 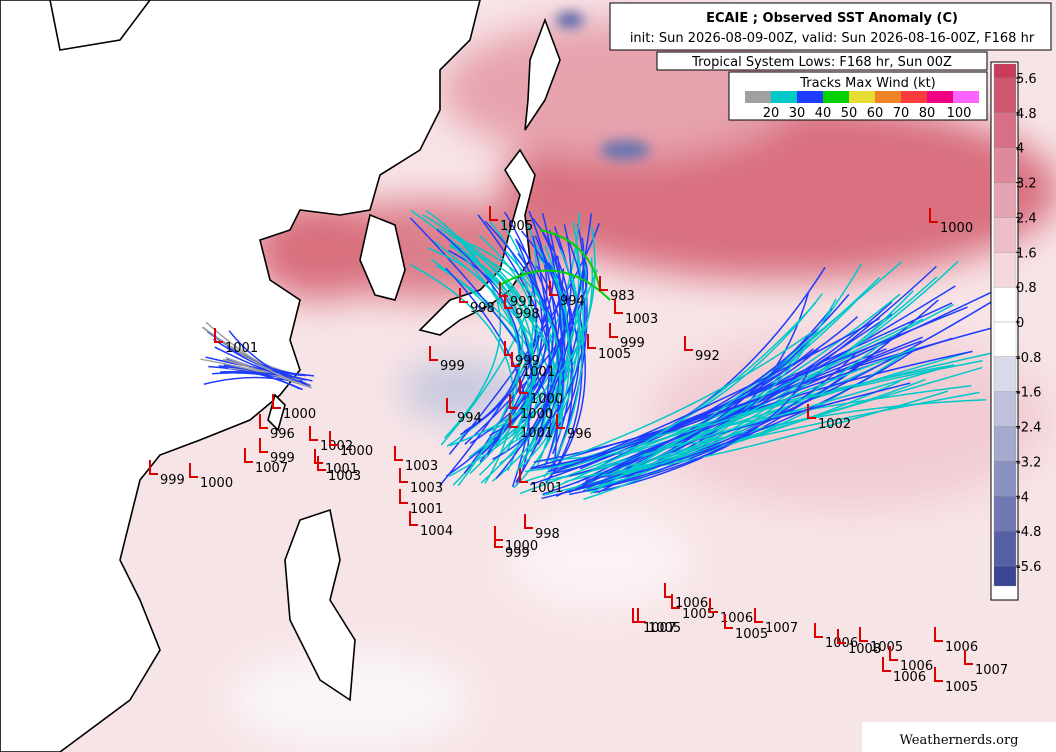 What do you see at coordinates (958, 740) in the screenshot?
I see `watermark: Weathernerds.org` at bounding box center [958, 740].